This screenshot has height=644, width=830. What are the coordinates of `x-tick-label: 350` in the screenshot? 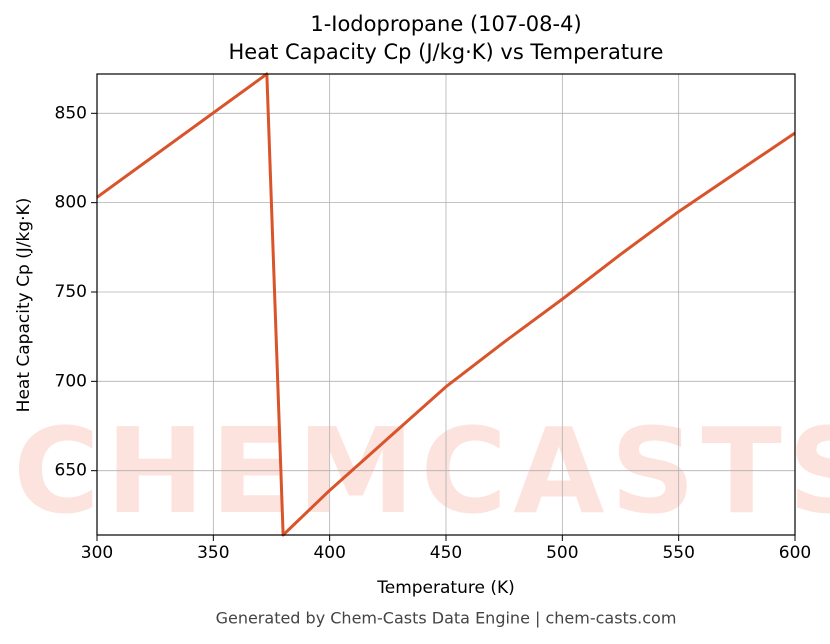 It's located at (213, 553).